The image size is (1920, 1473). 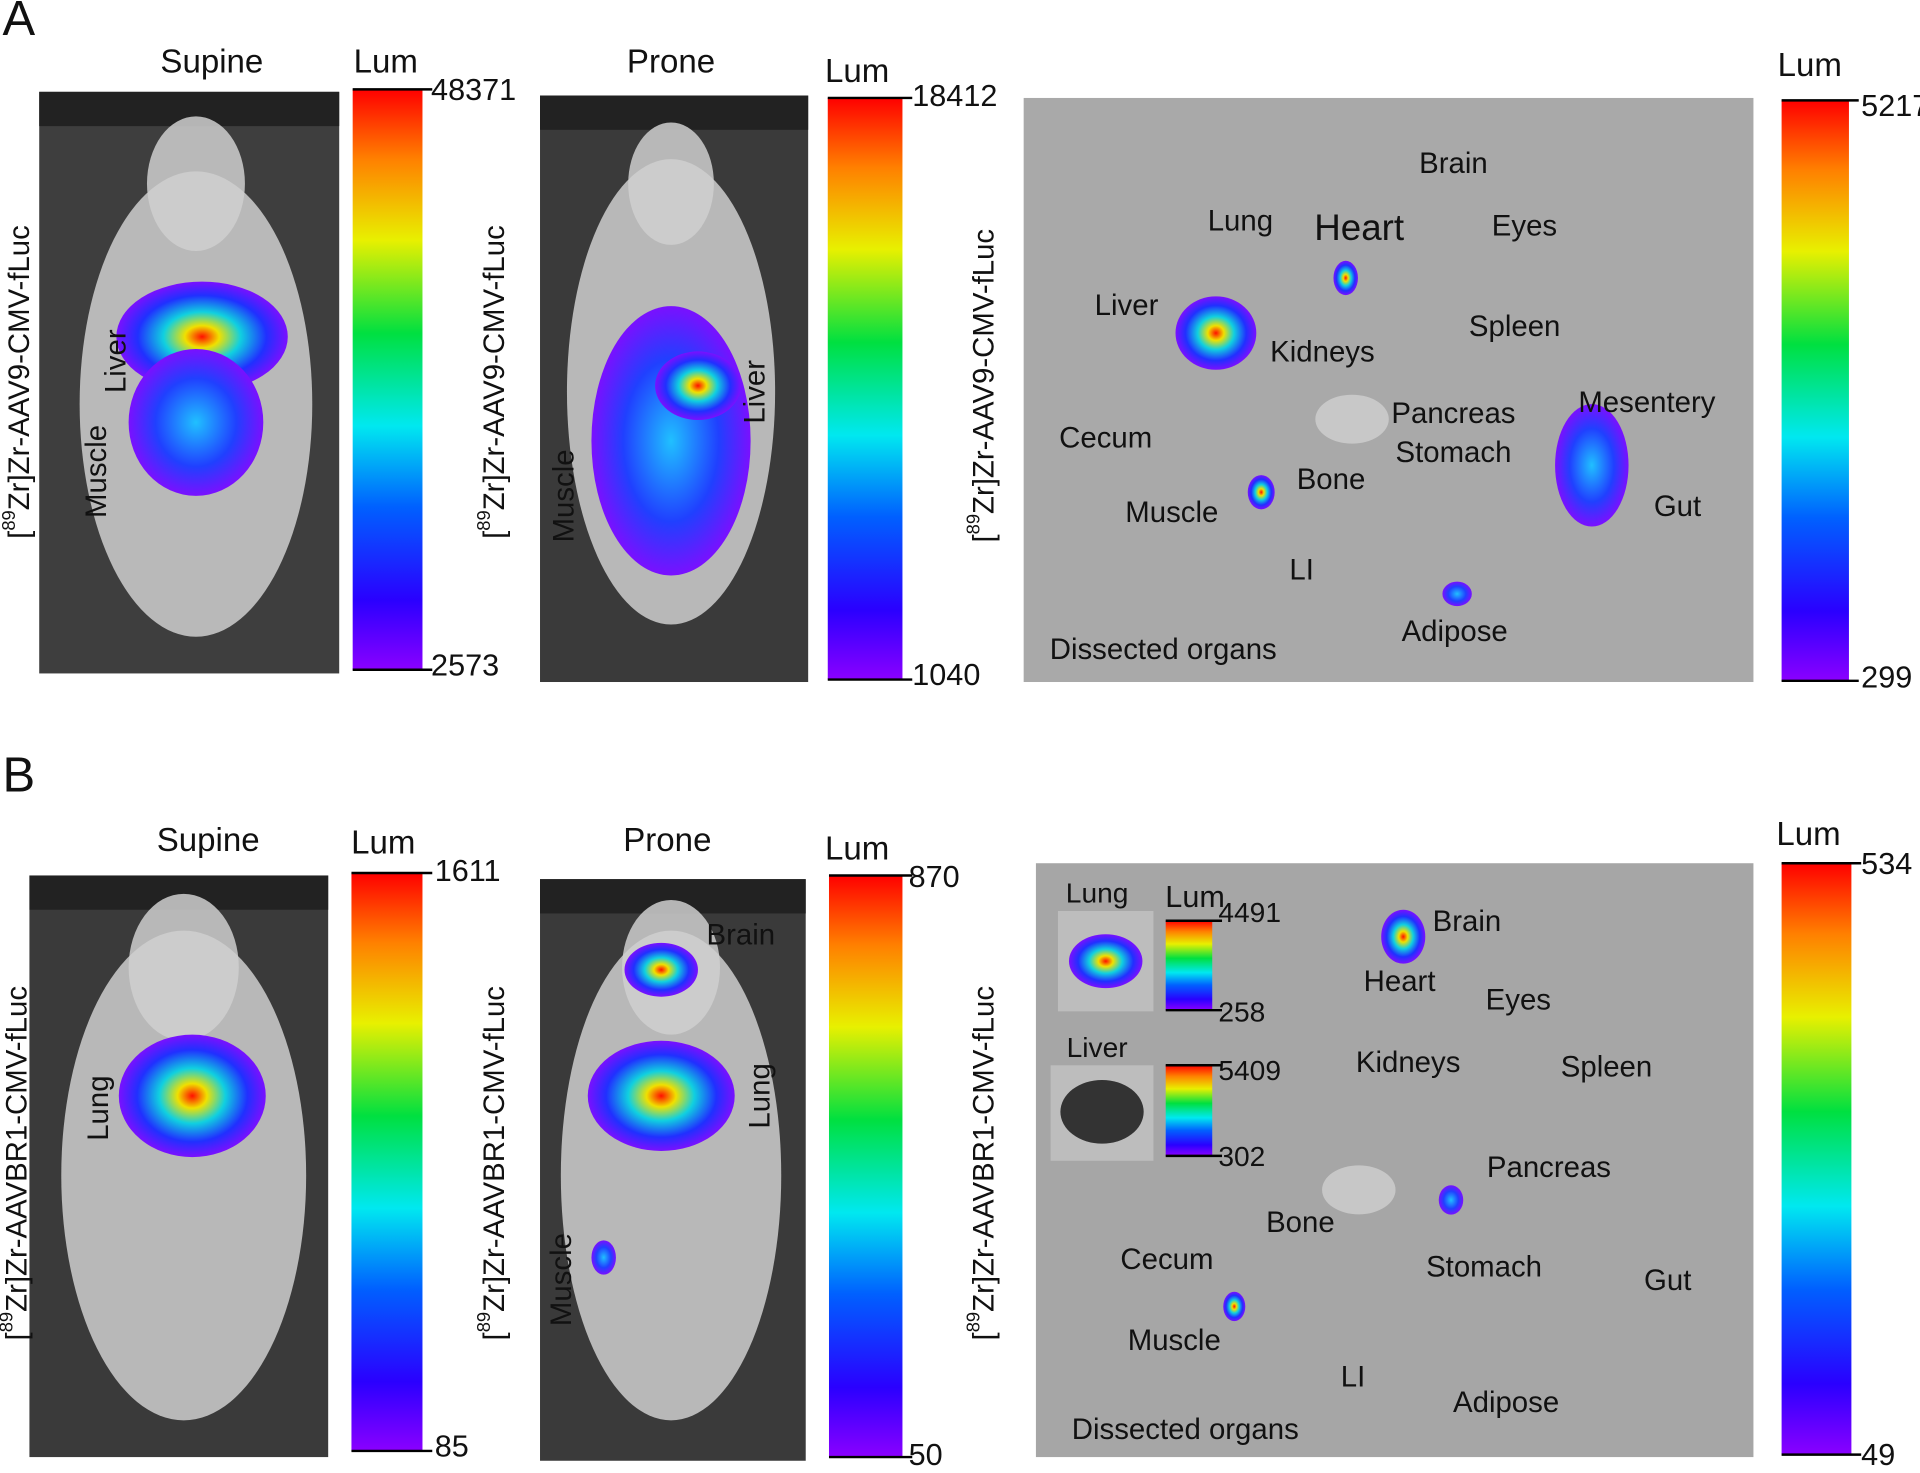 I want to click on organ-label: Eyes, so click(x=1518, y=999).